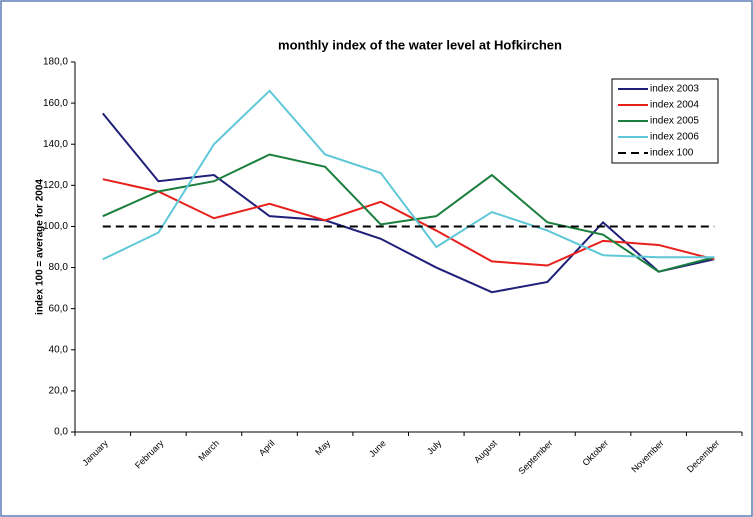  Describe the element at coordinates (674, 137) in the screenshot. I see `legend-label: index 2006` at that location.